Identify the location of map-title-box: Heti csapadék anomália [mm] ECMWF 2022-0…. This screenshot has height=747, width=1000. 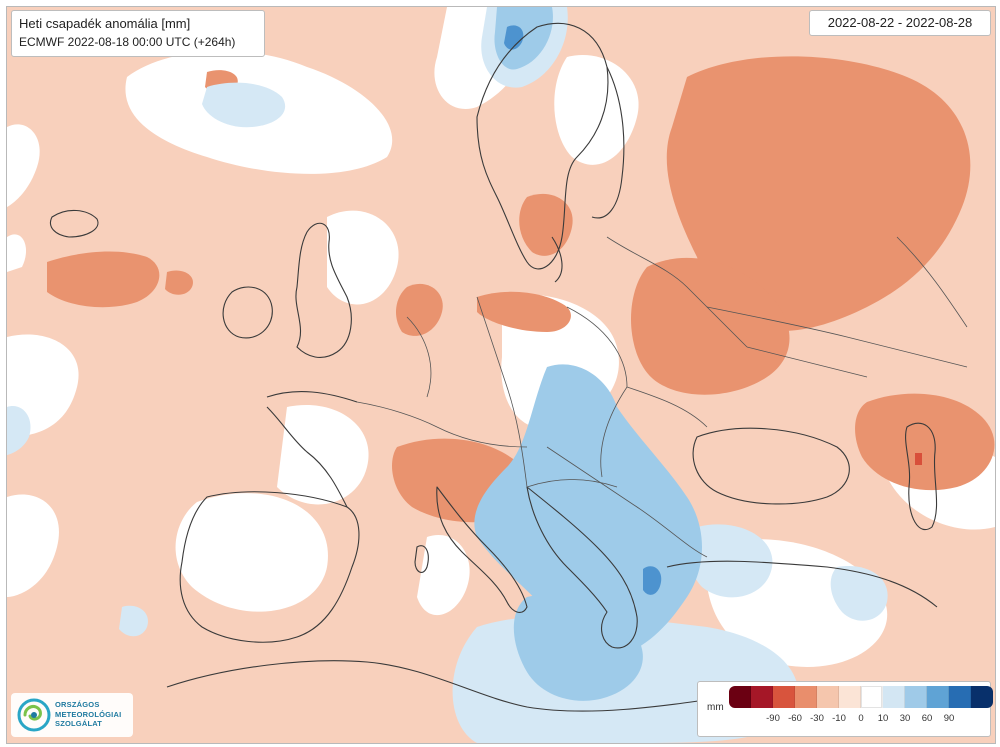
(138, 33).